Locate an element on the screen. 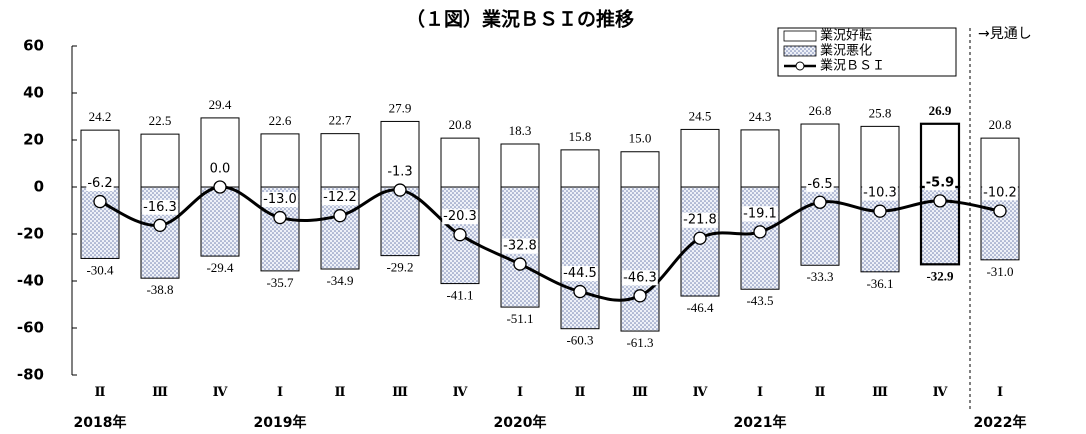 This screenshot has height=434, width=1086. year-label: 2022年 is located at coordinates (1000, 422).